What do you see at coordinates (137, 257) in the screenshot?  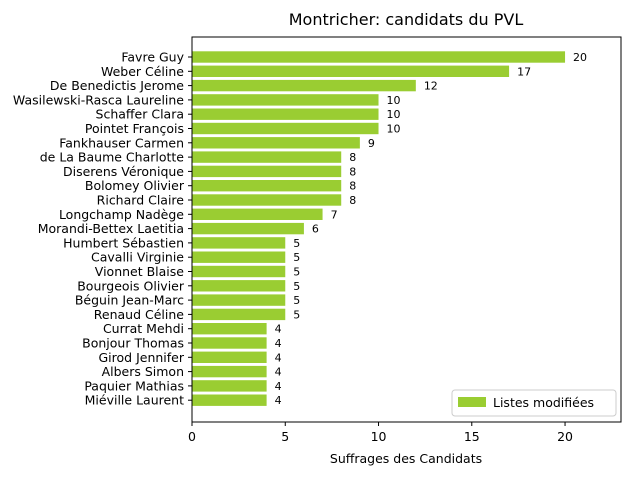 I see `category-label: Cavalli Virginie` at bounding box center [137, 257].